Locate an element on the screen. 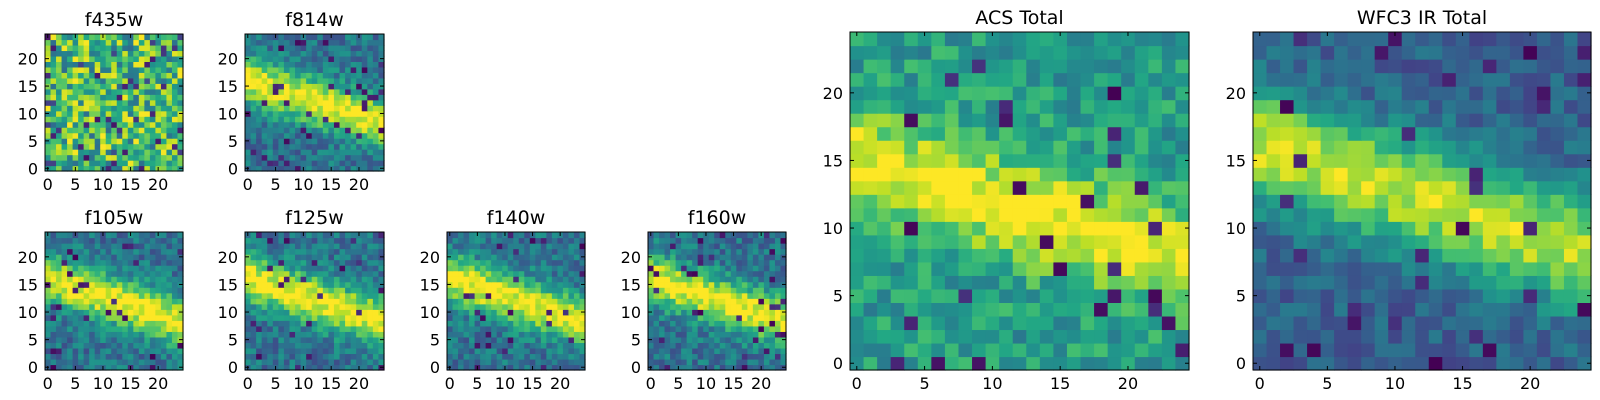 The image size is (1600, 400). x-tick-label: 5 is located at coordinates (75, 383).